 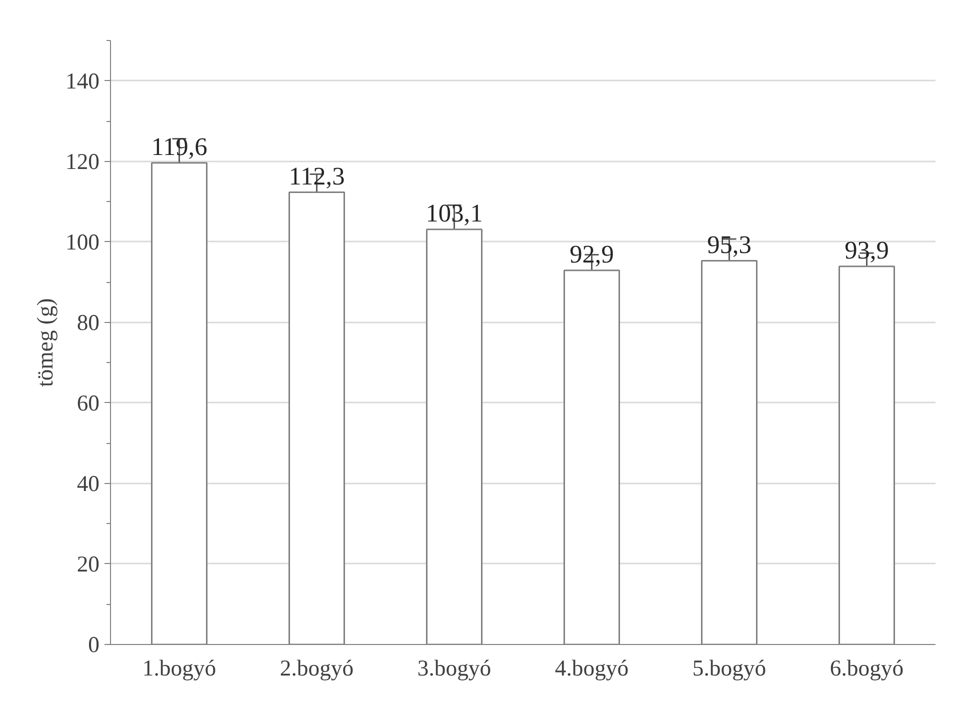 What do you see at coordinates (454, 668) in the screenshot?
I see `x-tick-label: 3.bogyó` at bounding box center [454, 668].